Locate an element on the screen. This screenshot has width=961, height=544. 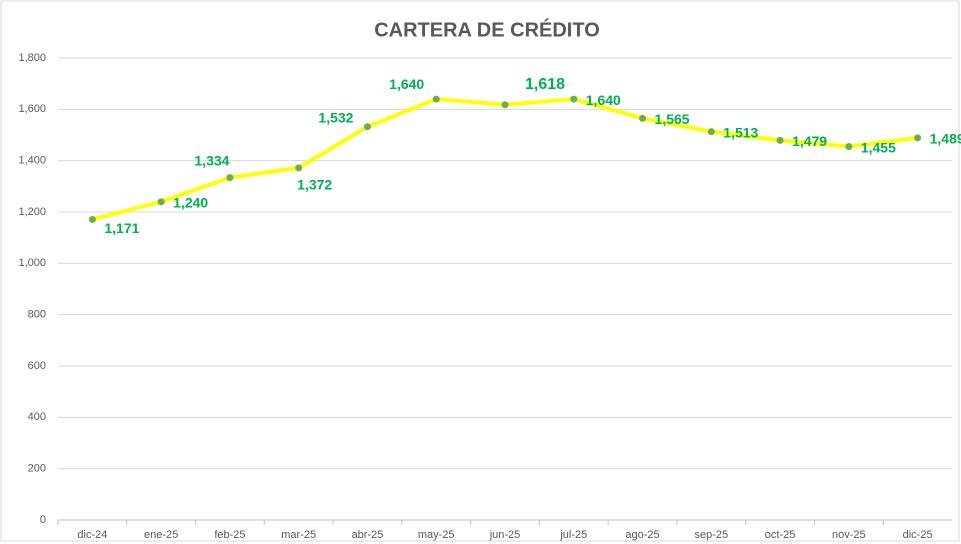
y-tick-label: 400 is located at coordinates (37, 417).